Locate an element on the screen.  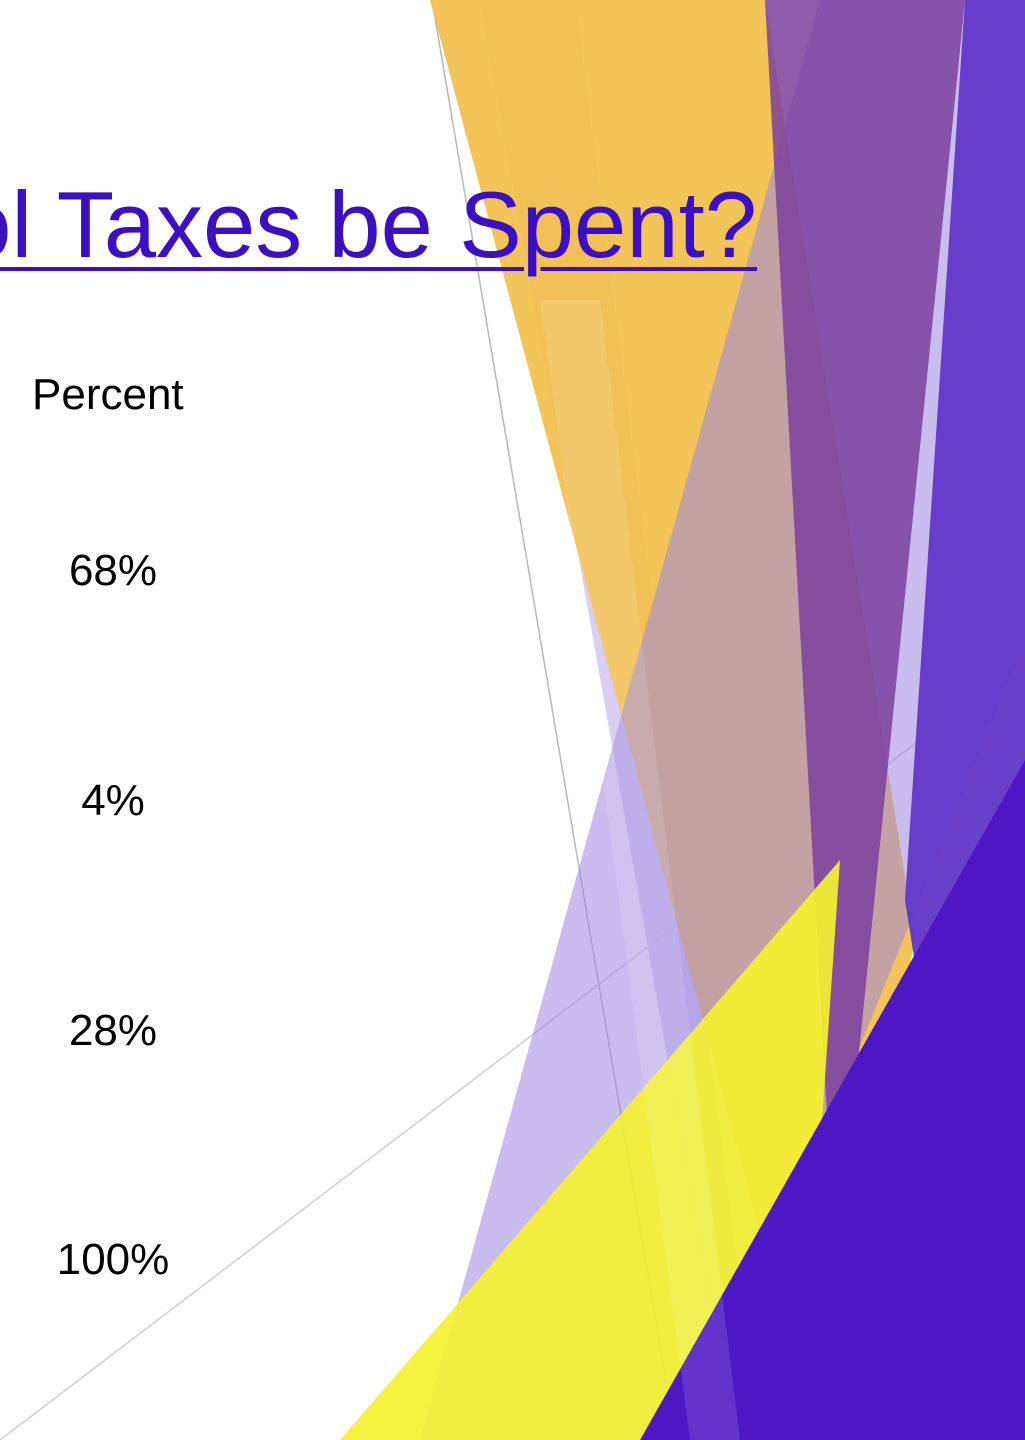
table-cell-percent-3: 28% is located at coordinates (113, 1030).